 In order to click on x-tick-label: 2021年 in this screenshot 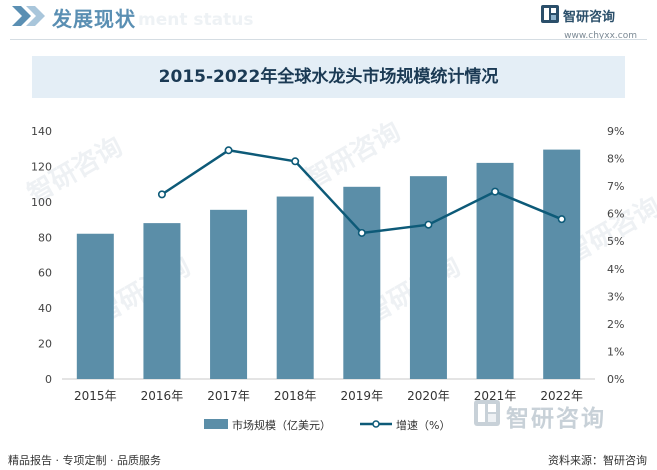, I will do `click(495, 396)`.